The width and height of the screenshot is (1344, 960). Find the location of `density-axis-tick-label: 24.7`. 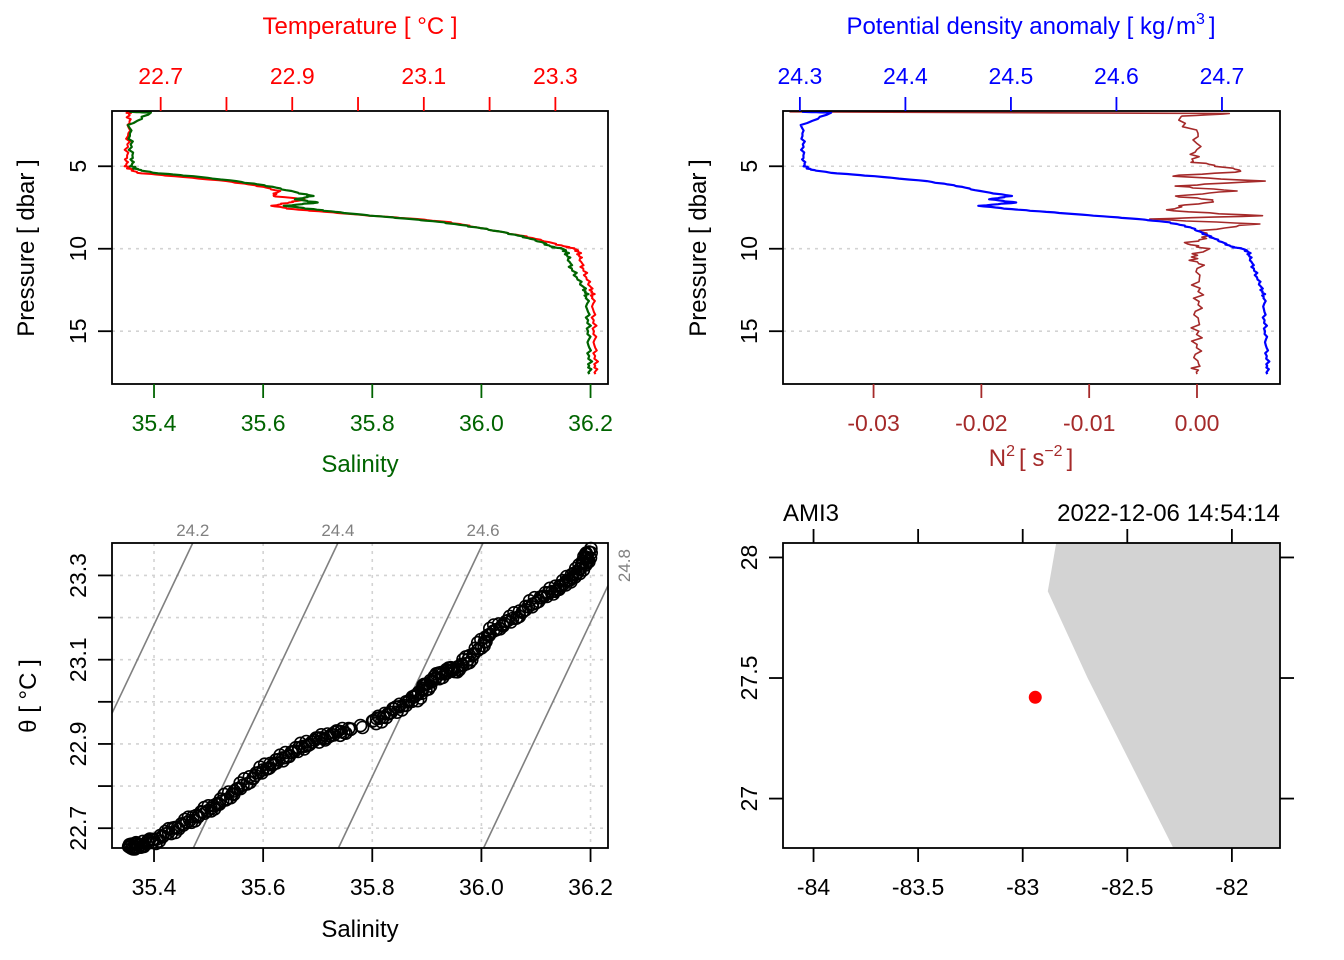

density-axis-tick-label: 24.7 is located at coordinates (1222, 76).